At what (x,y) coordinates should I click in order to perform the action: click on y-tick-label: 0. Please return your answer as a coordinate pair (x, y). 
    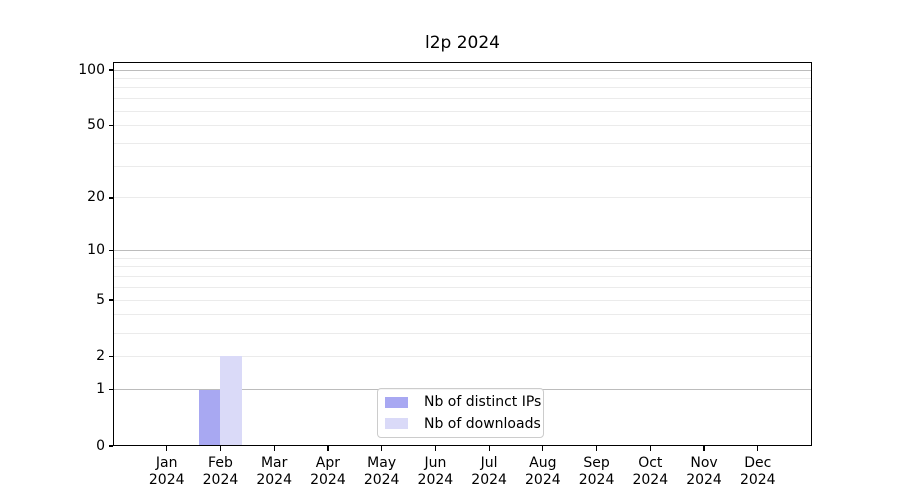
    Looking at the image, I should click on (100, 445).